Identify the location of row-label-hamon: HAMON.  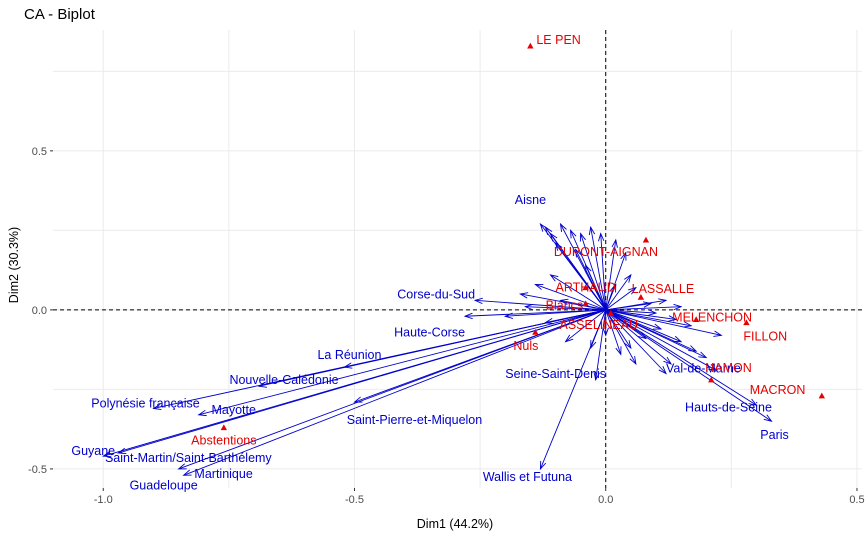
(728, 368).